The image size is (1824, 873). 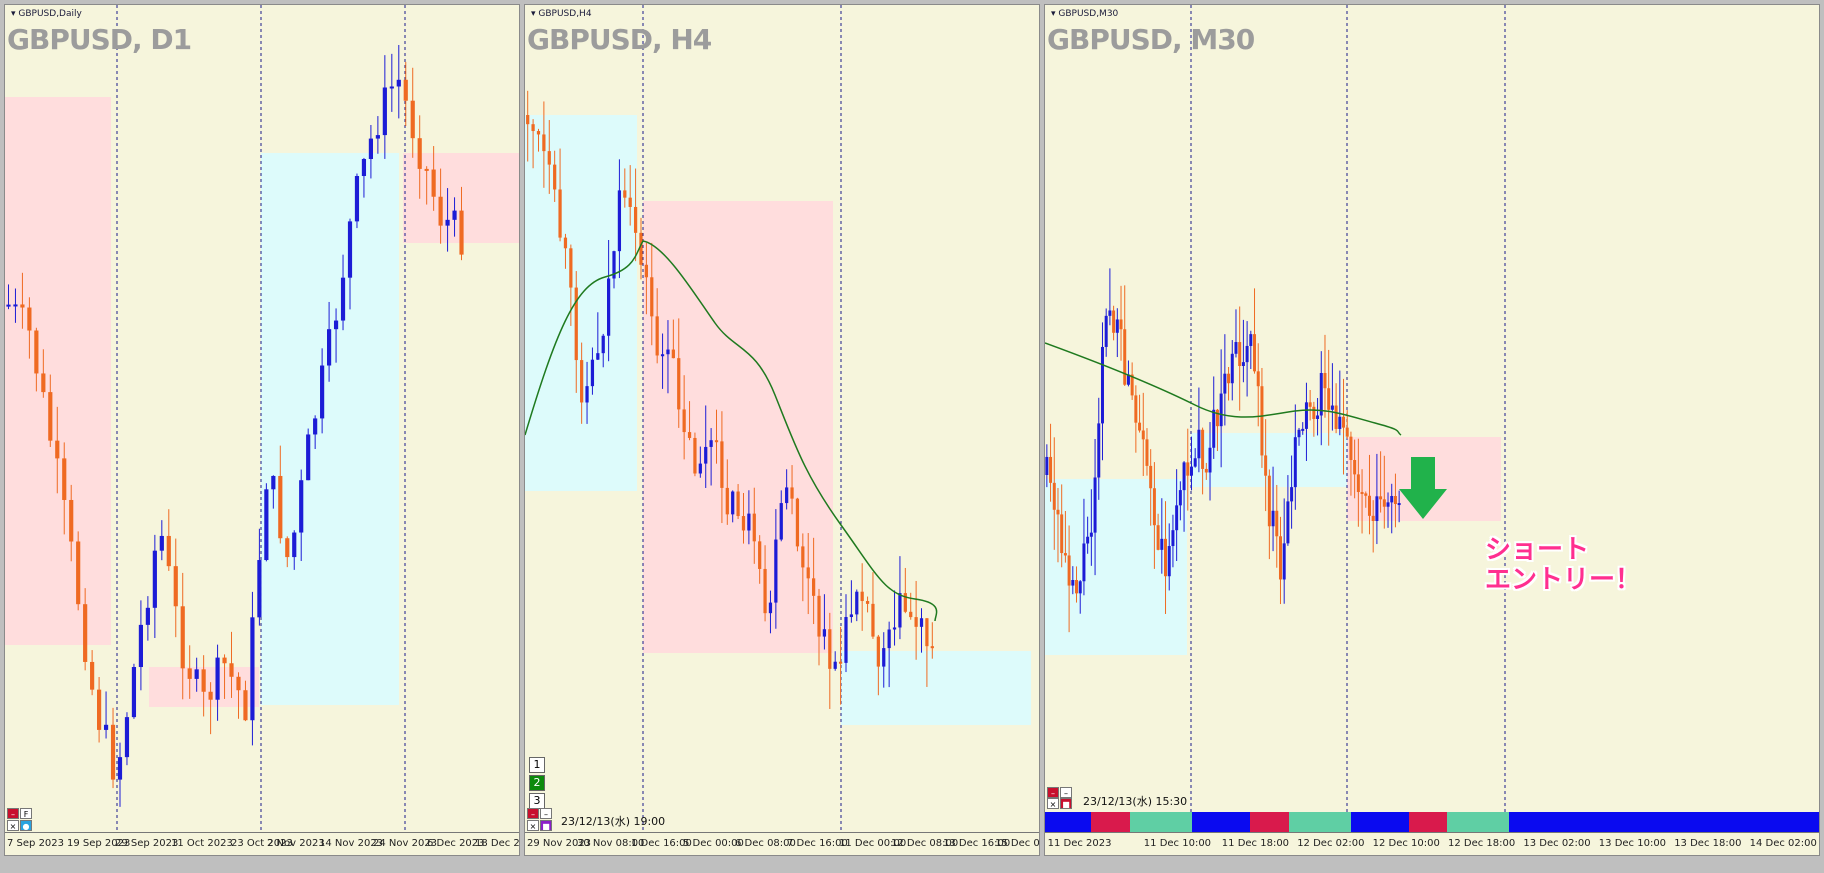 I want to click on x-tick-label: 1 Dec 16:00, so click(x=661, y=843).